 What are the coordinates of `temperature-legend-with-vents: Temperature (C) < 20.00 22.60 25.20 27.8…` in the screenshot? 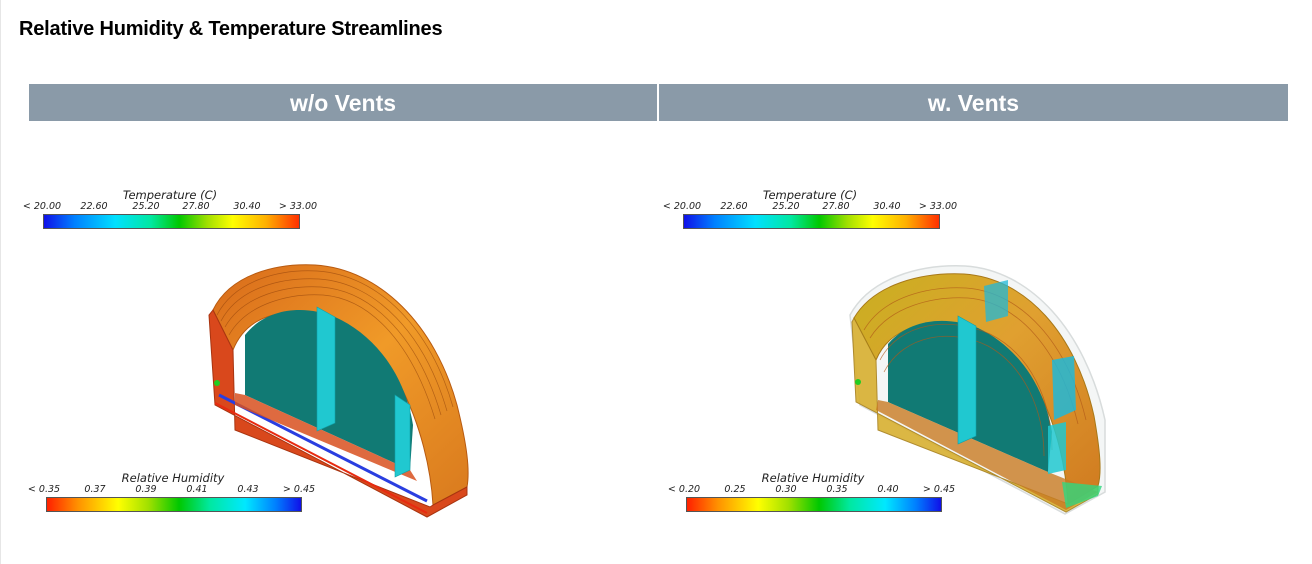 It's located at (810, 210).